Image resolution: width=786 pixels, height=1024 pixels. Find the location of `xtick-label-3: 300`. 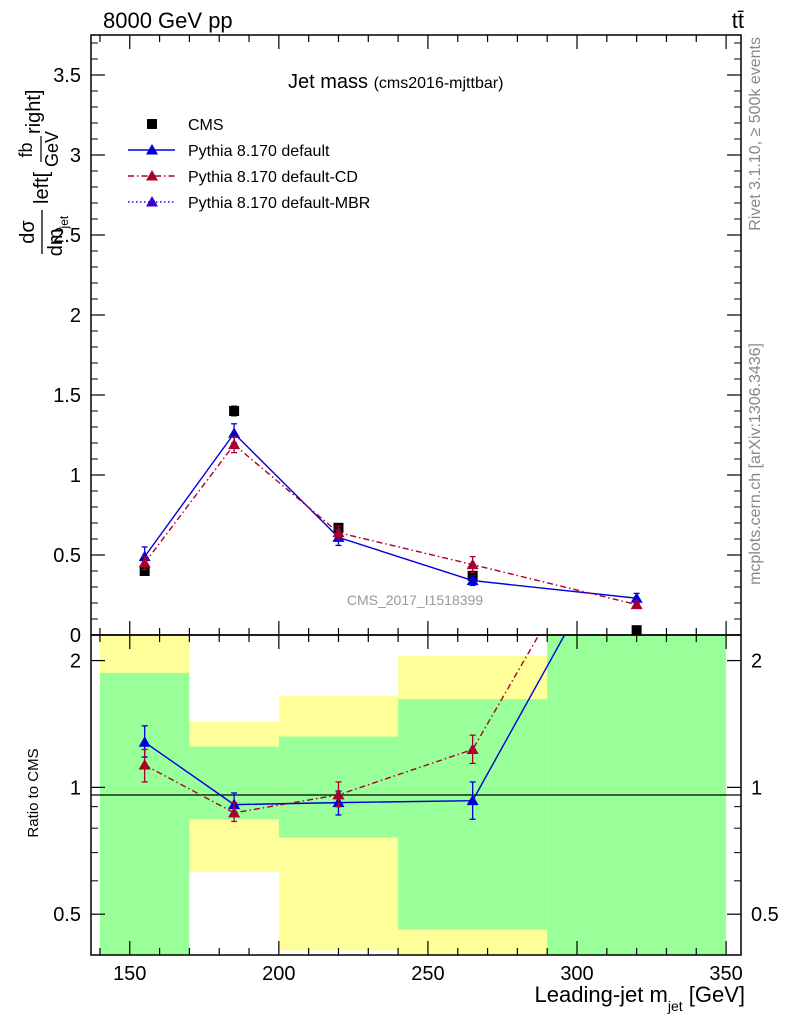

xtick-label-3: 300 is located at coordinates (576, 974).